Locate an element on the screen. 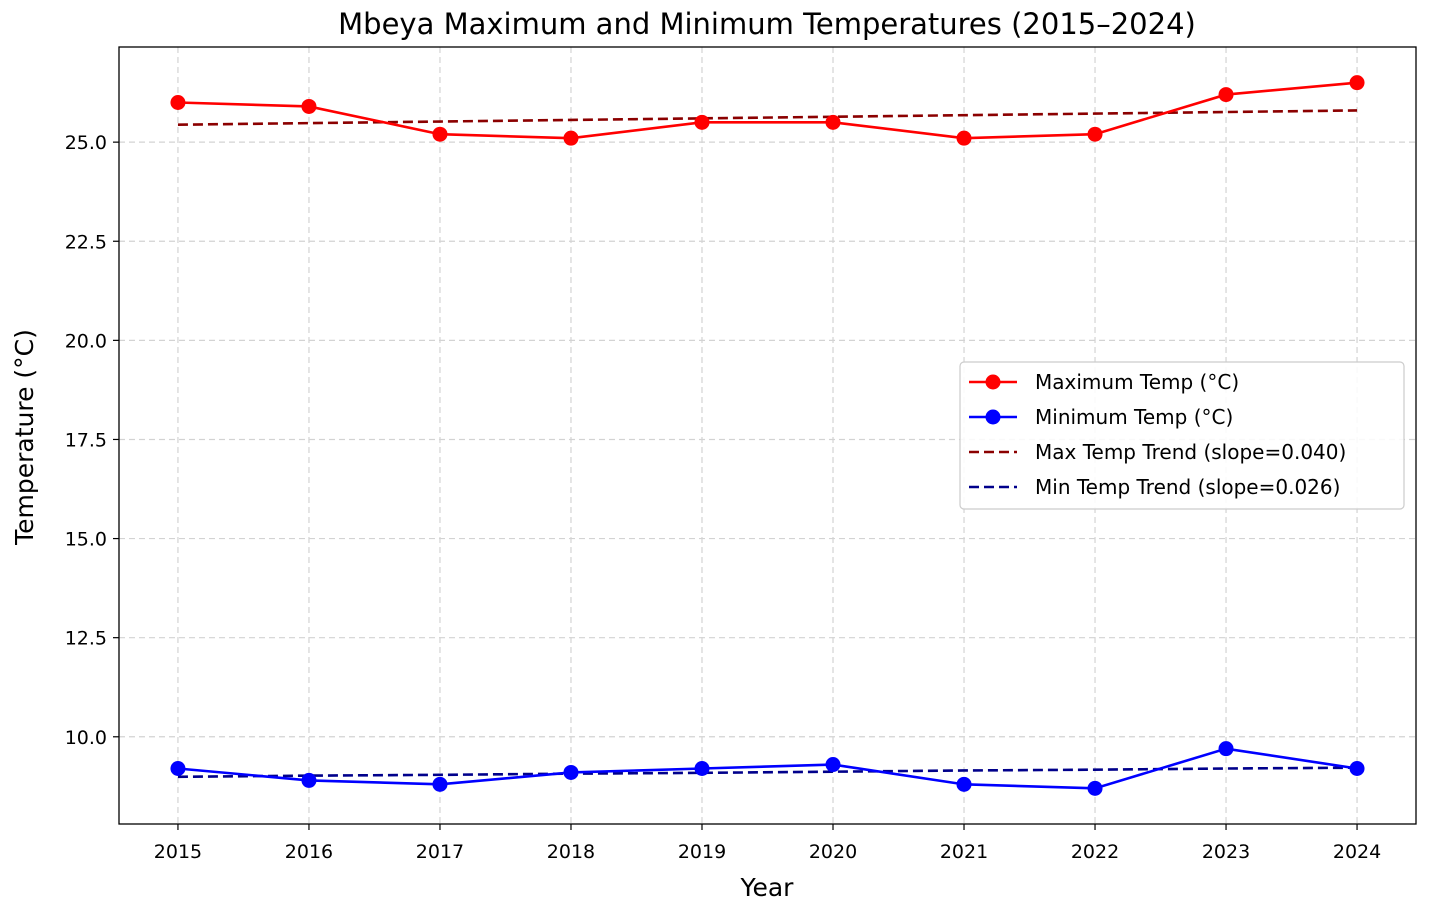 The height and width of the screenshot is (906, 1429). y-tick-label: 12.5 is located at coordinates (86, 639).